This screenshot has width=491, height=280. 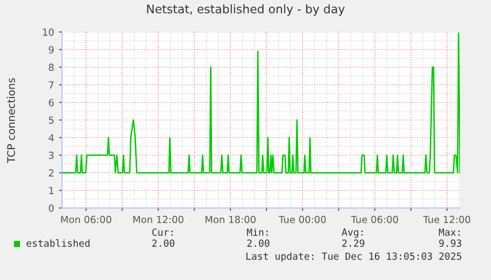 What do you see at coordinates (246, 10) in the screenshot?
I see `chart-title: Netstat, established only - by day` at bounding box center [246, 10].